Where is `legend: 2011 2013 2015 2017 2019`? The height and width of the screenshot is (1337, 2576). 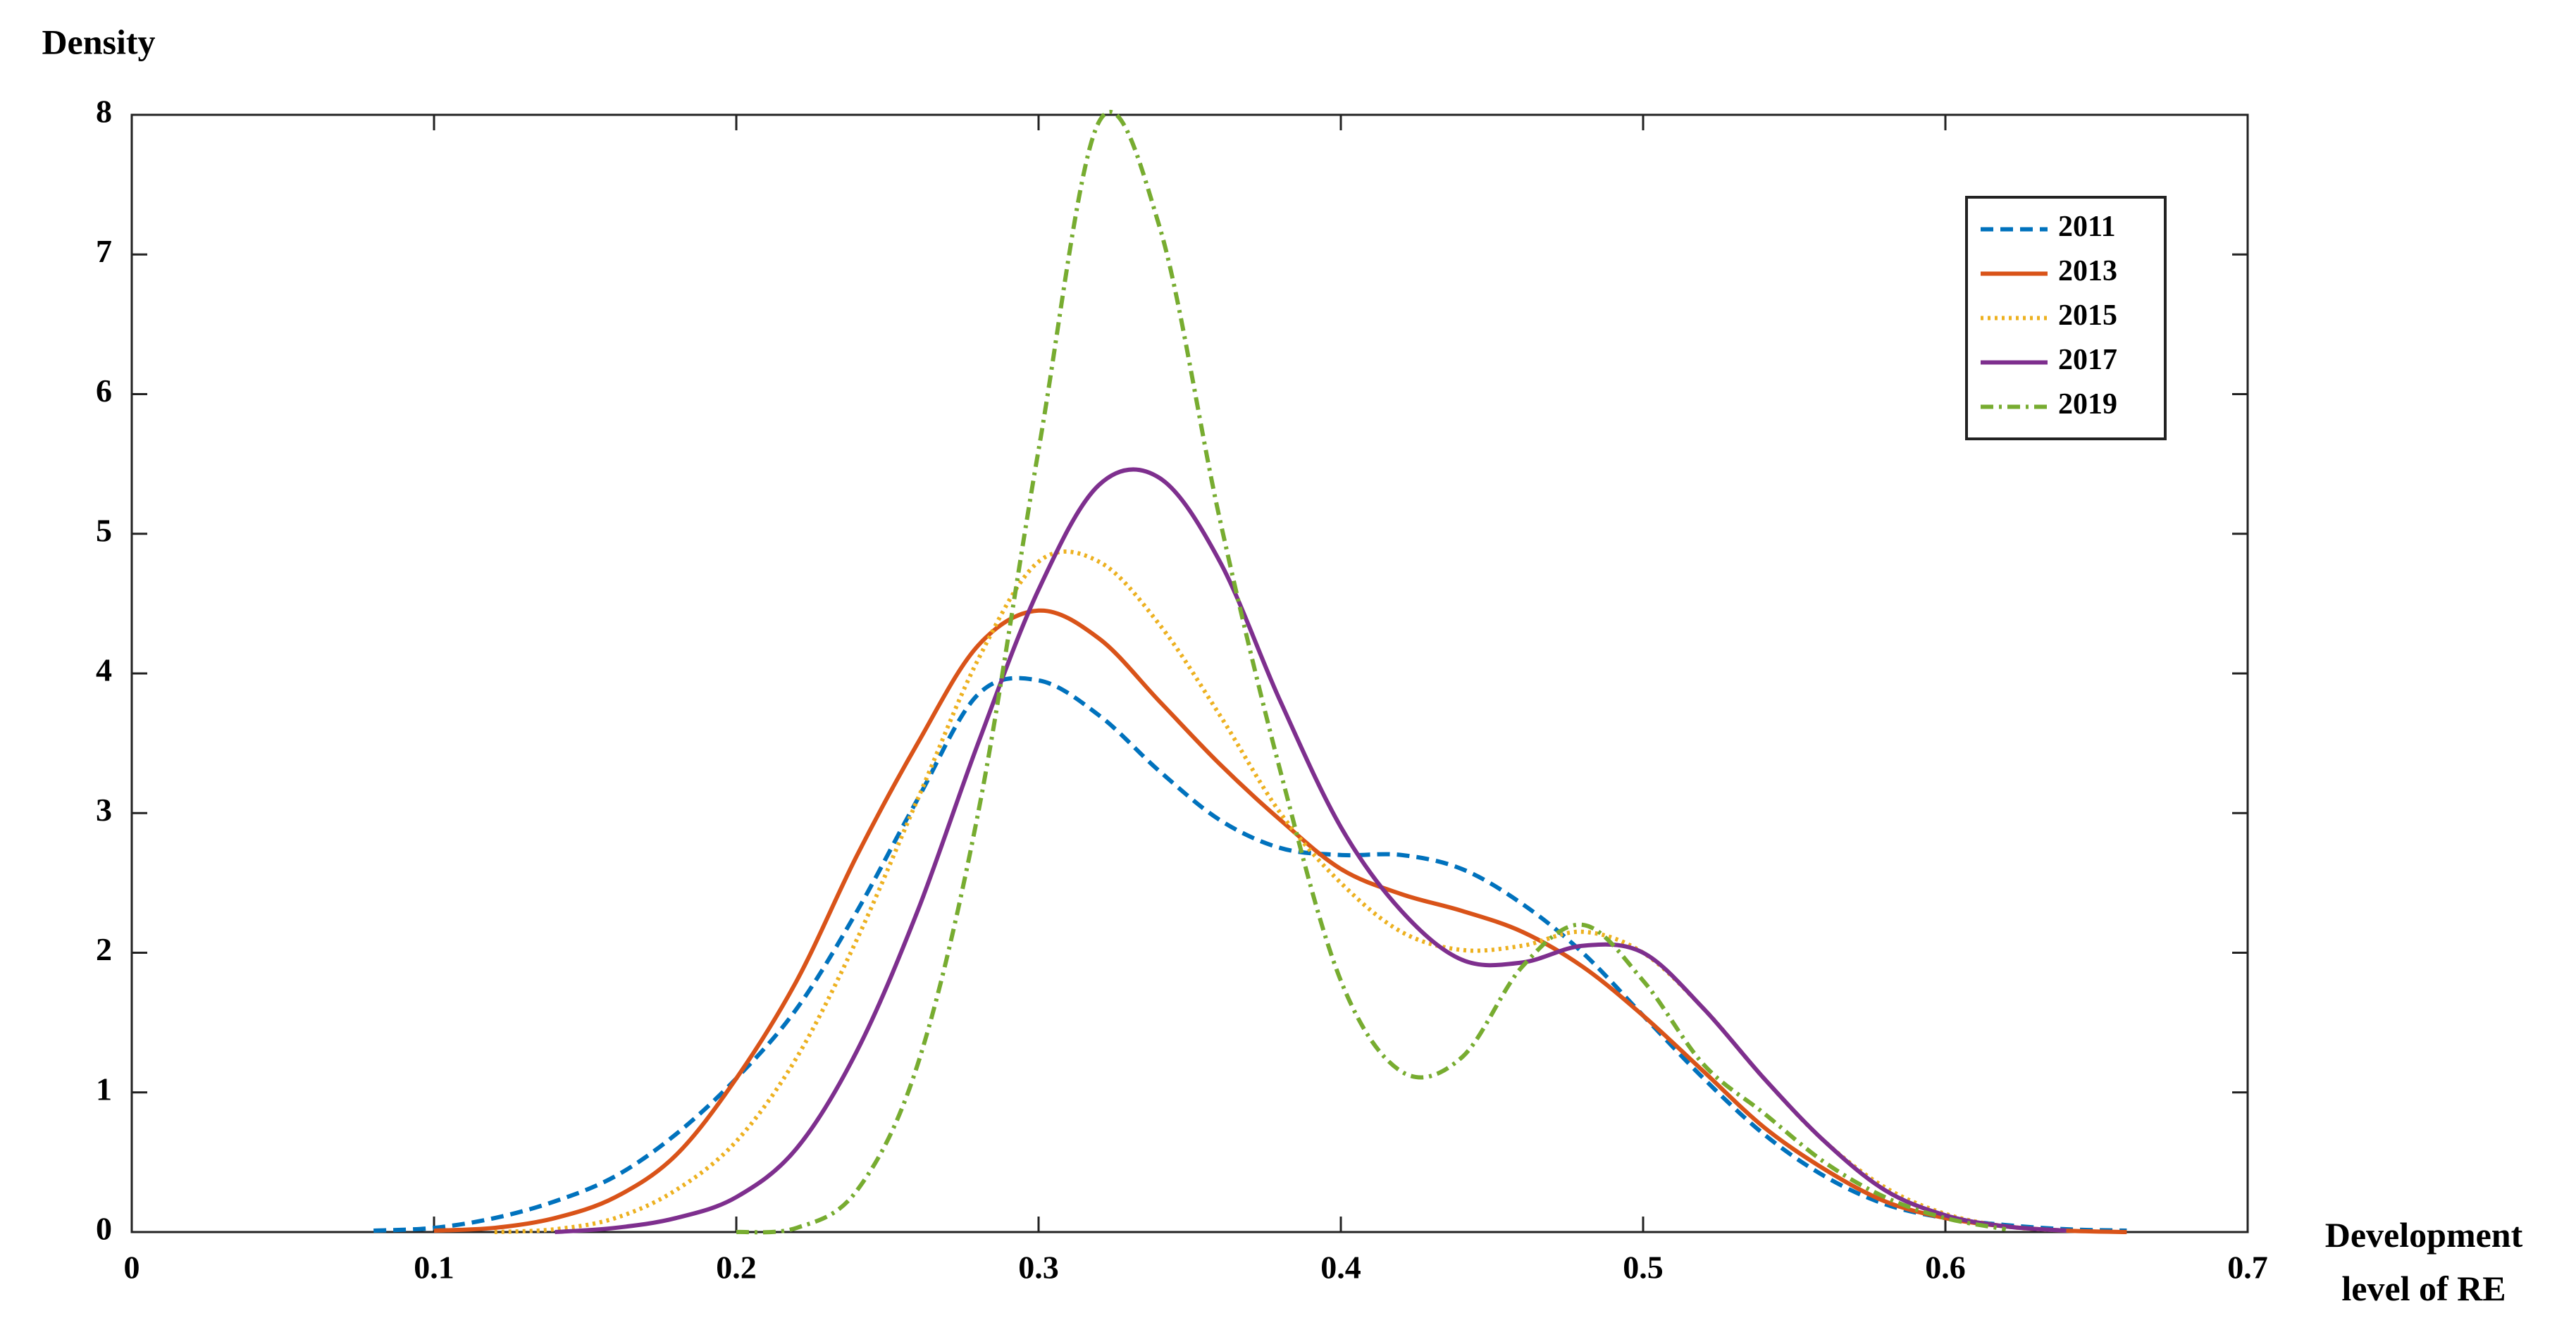
legend: 2011 2013 2015 2017 2019 is located at coordinates (2066, 318).